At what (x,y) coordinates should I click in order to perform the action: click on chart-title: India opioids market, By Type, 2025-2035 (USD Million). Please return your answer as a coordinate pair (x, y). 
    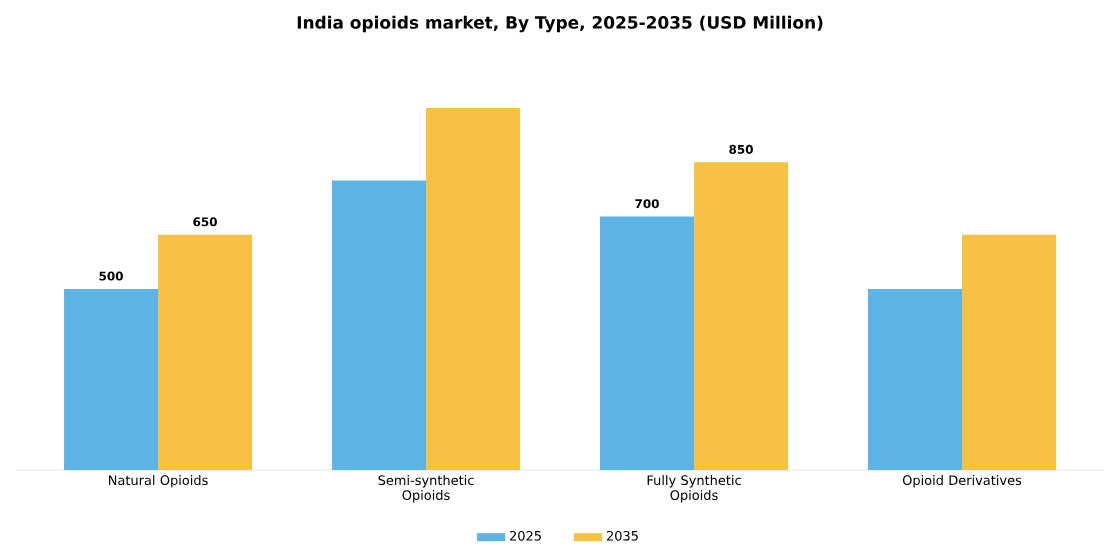
    Looking at the image, I should click on (560, 24).